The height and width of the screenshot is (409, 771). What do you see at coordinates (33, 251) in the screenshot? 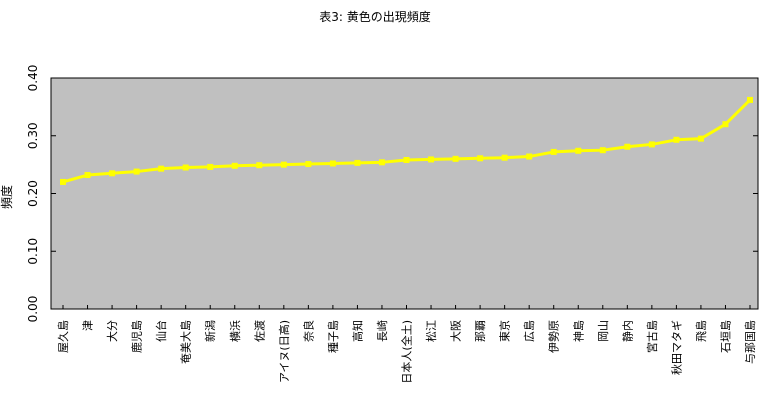
I see `y-tick-label: 0.10` at bounding box center [33, 251].